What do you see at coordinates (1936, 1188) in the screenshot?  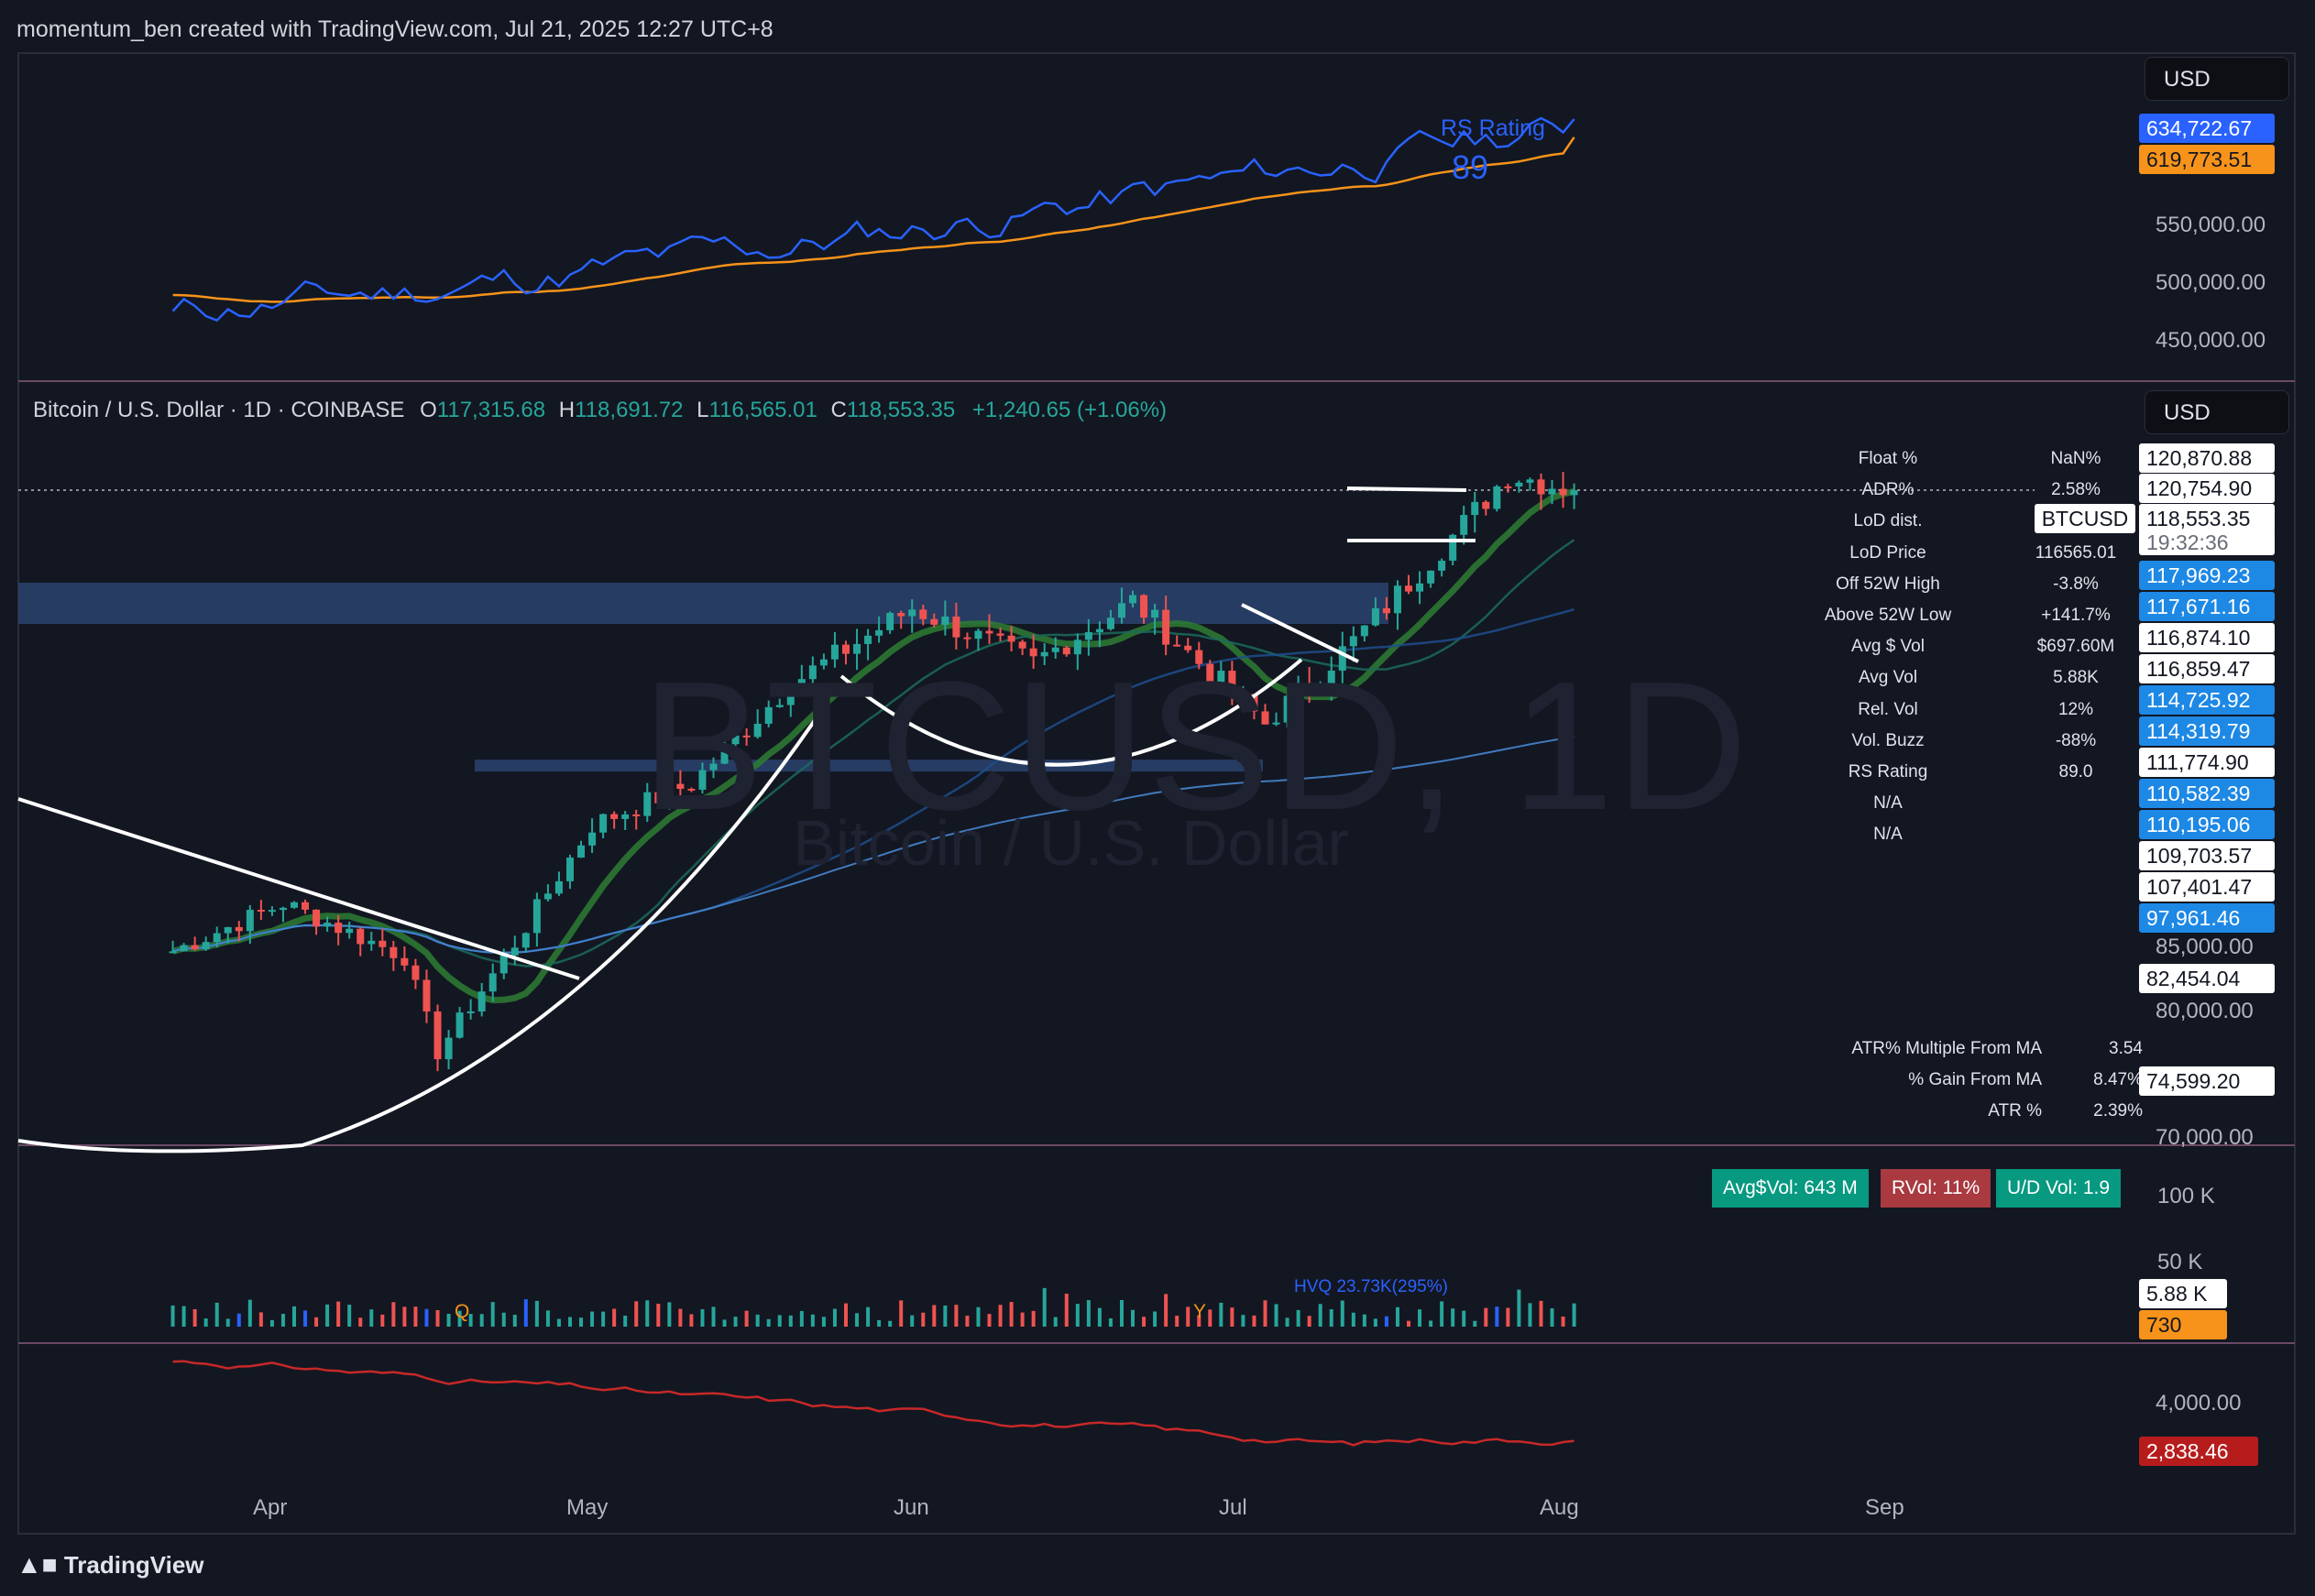 I see `volume-badge: RVol: 11%` at bounding box center [1936, 1188].